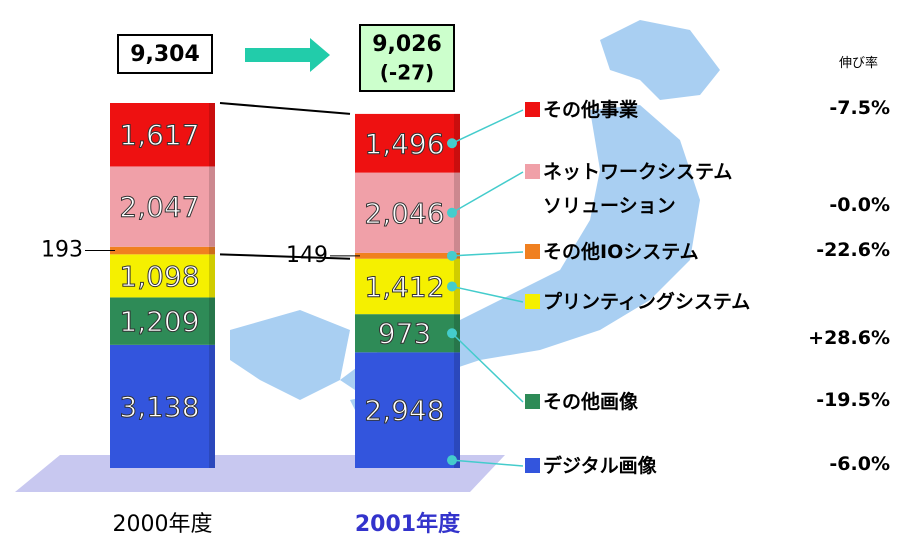 Image resolution: width=898 pixels, height=541 pixels. I want to click on arrow, so click(287, 55).